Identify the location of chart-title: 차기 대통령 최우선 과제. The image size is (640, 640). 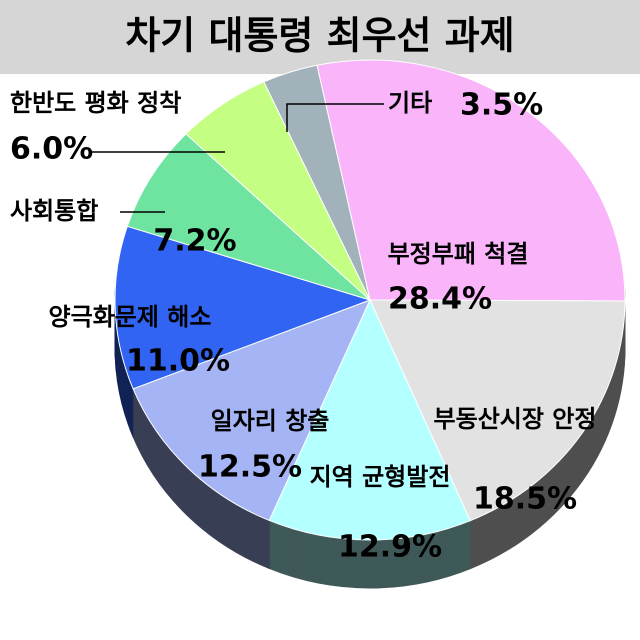
(319, 36).